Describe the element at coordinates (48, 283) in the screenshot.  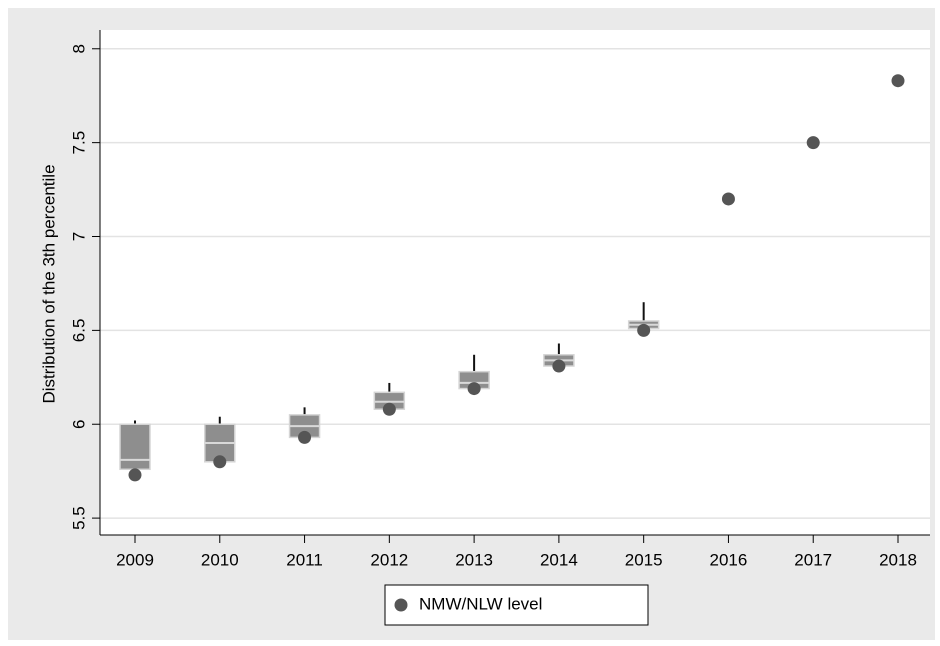
I see `y-axis-title: Distribution of the 3th percentile` at that location.